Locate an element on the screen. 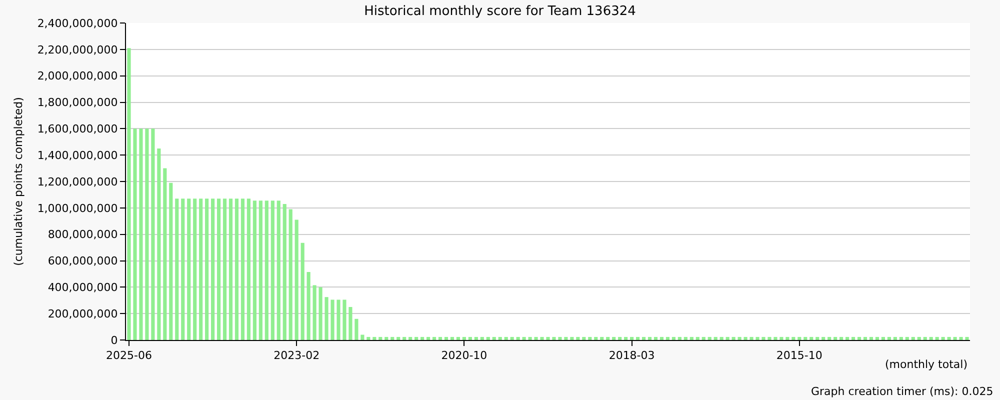 The height and width of the screenshot is (400, 1000). y-tick-label: 2,200,000,000 is located at coordinates (77, 49).